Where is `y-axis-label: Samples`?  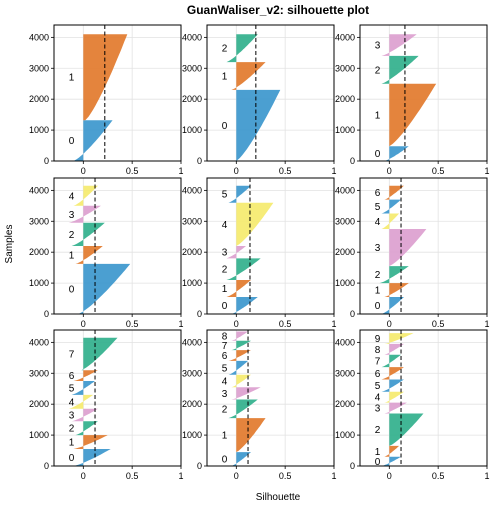 y-axis-label: Samples is located at coordinates (9, 244).